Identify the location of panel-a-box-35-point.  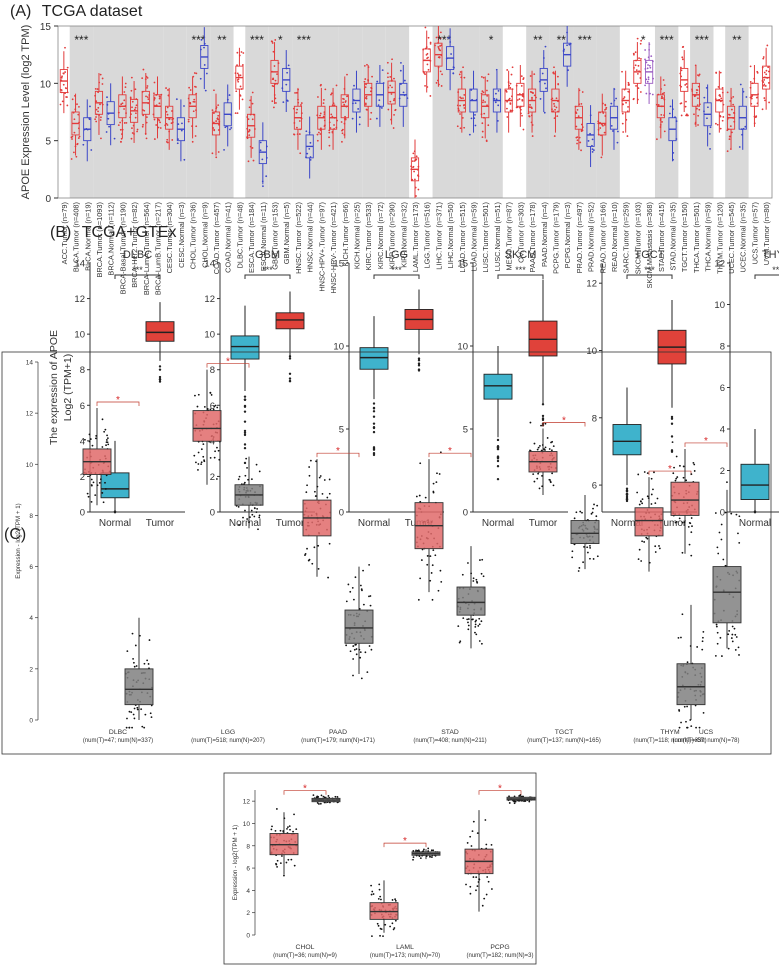
(475, 125).